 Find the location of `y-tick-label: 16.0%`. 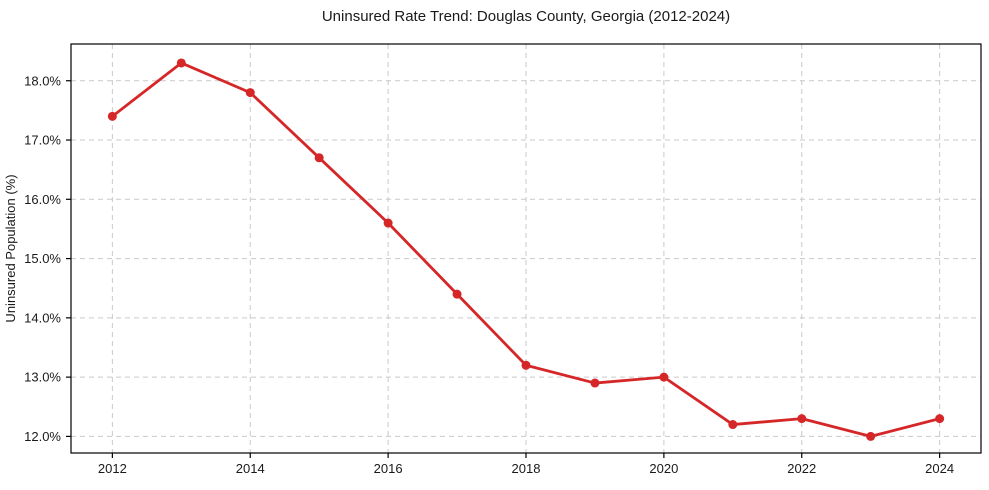

y-tick-label: 16.0% is located at coordinates (42, 199).